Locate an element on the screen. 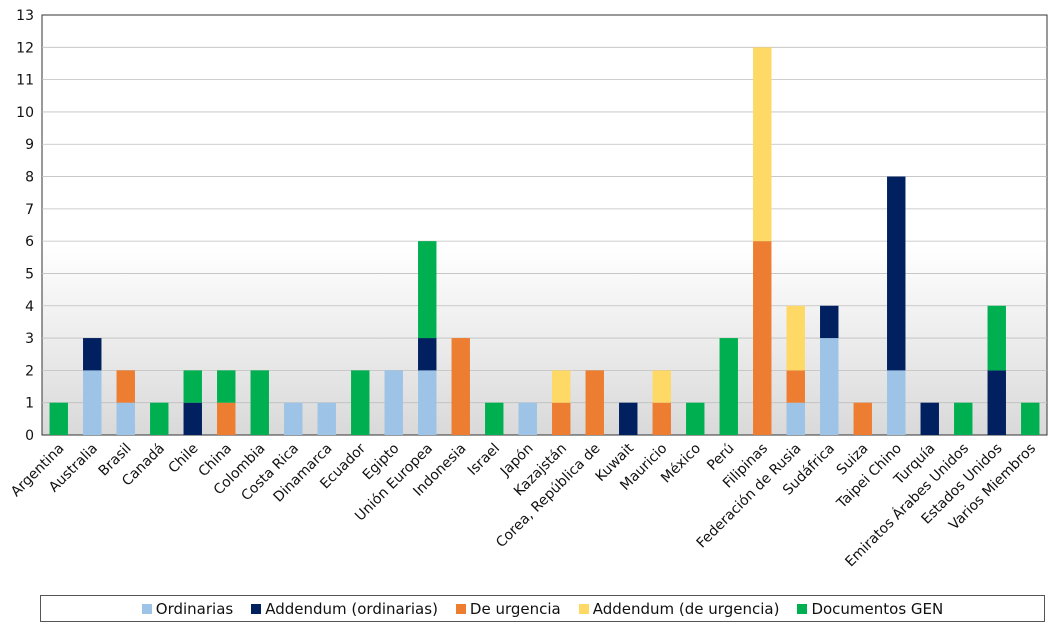 The image size is (1048, 624). y-tick-label: 8 is located at coordinates (29, 178).